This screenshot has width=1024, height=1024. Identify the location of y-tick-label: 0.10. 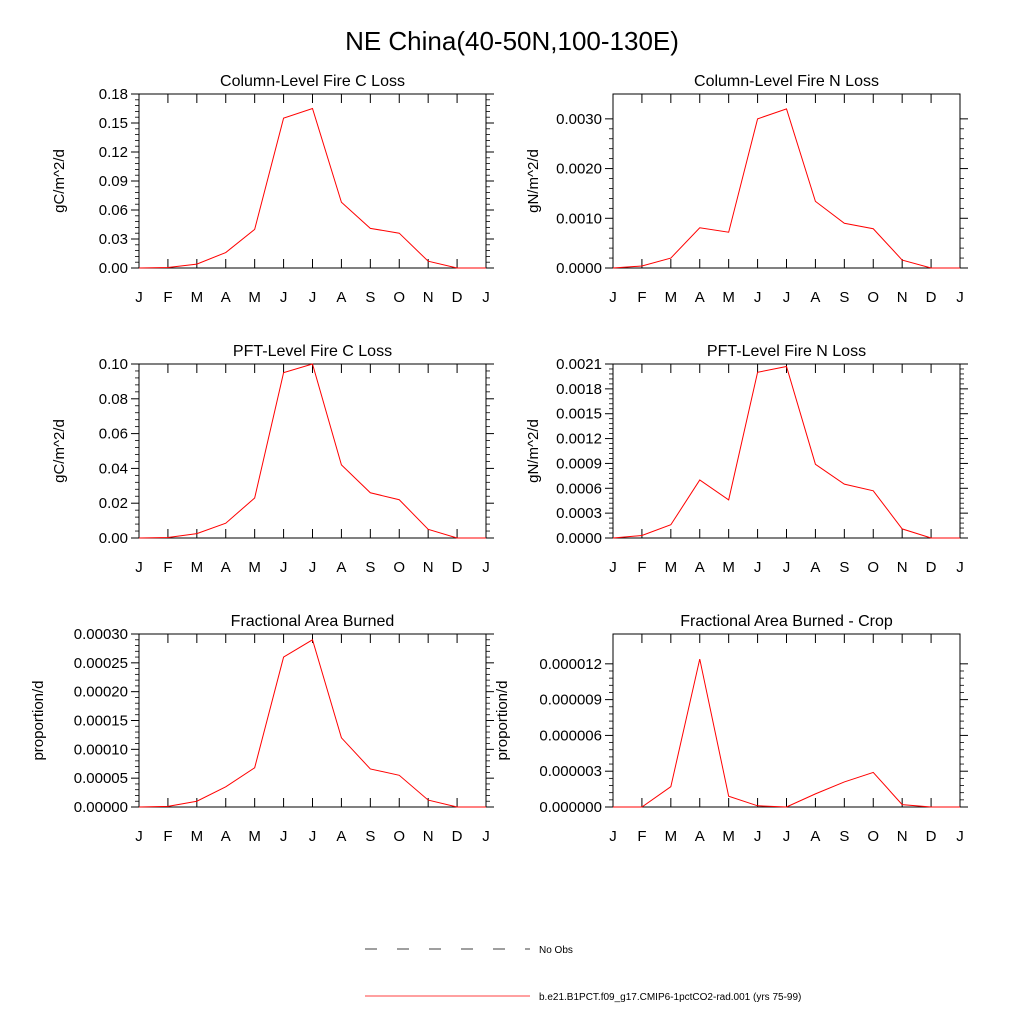
(113, 364).